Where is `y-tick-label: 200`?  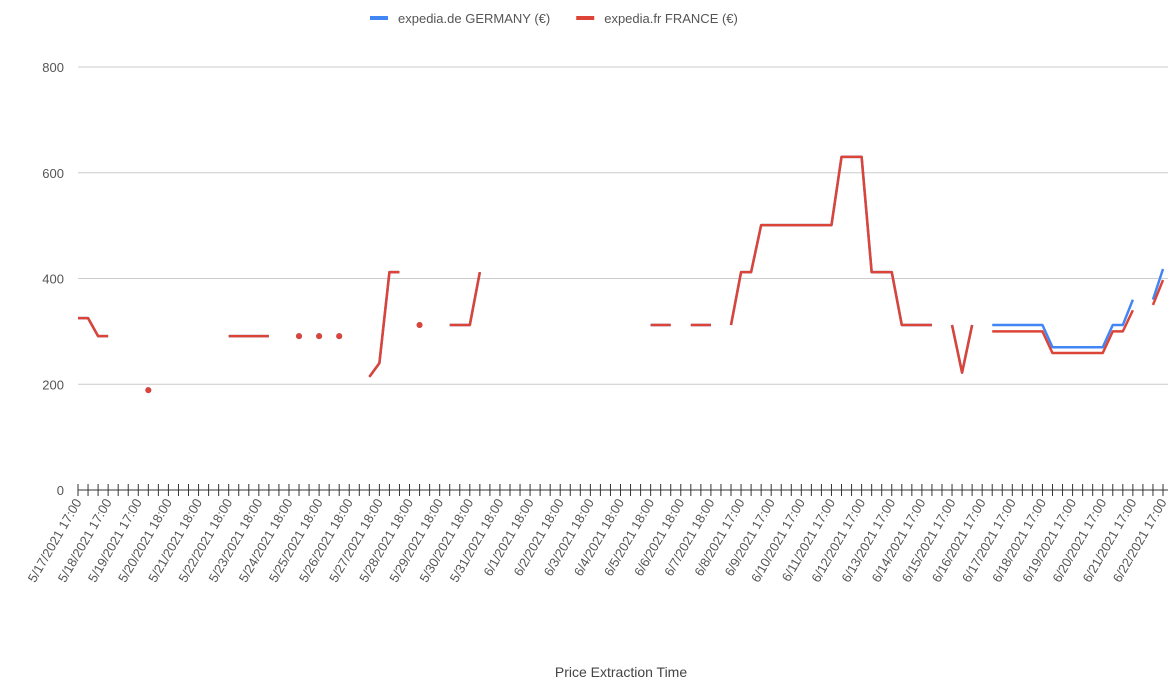
y-tick-label: 200 is located at coordinates (53, 384).